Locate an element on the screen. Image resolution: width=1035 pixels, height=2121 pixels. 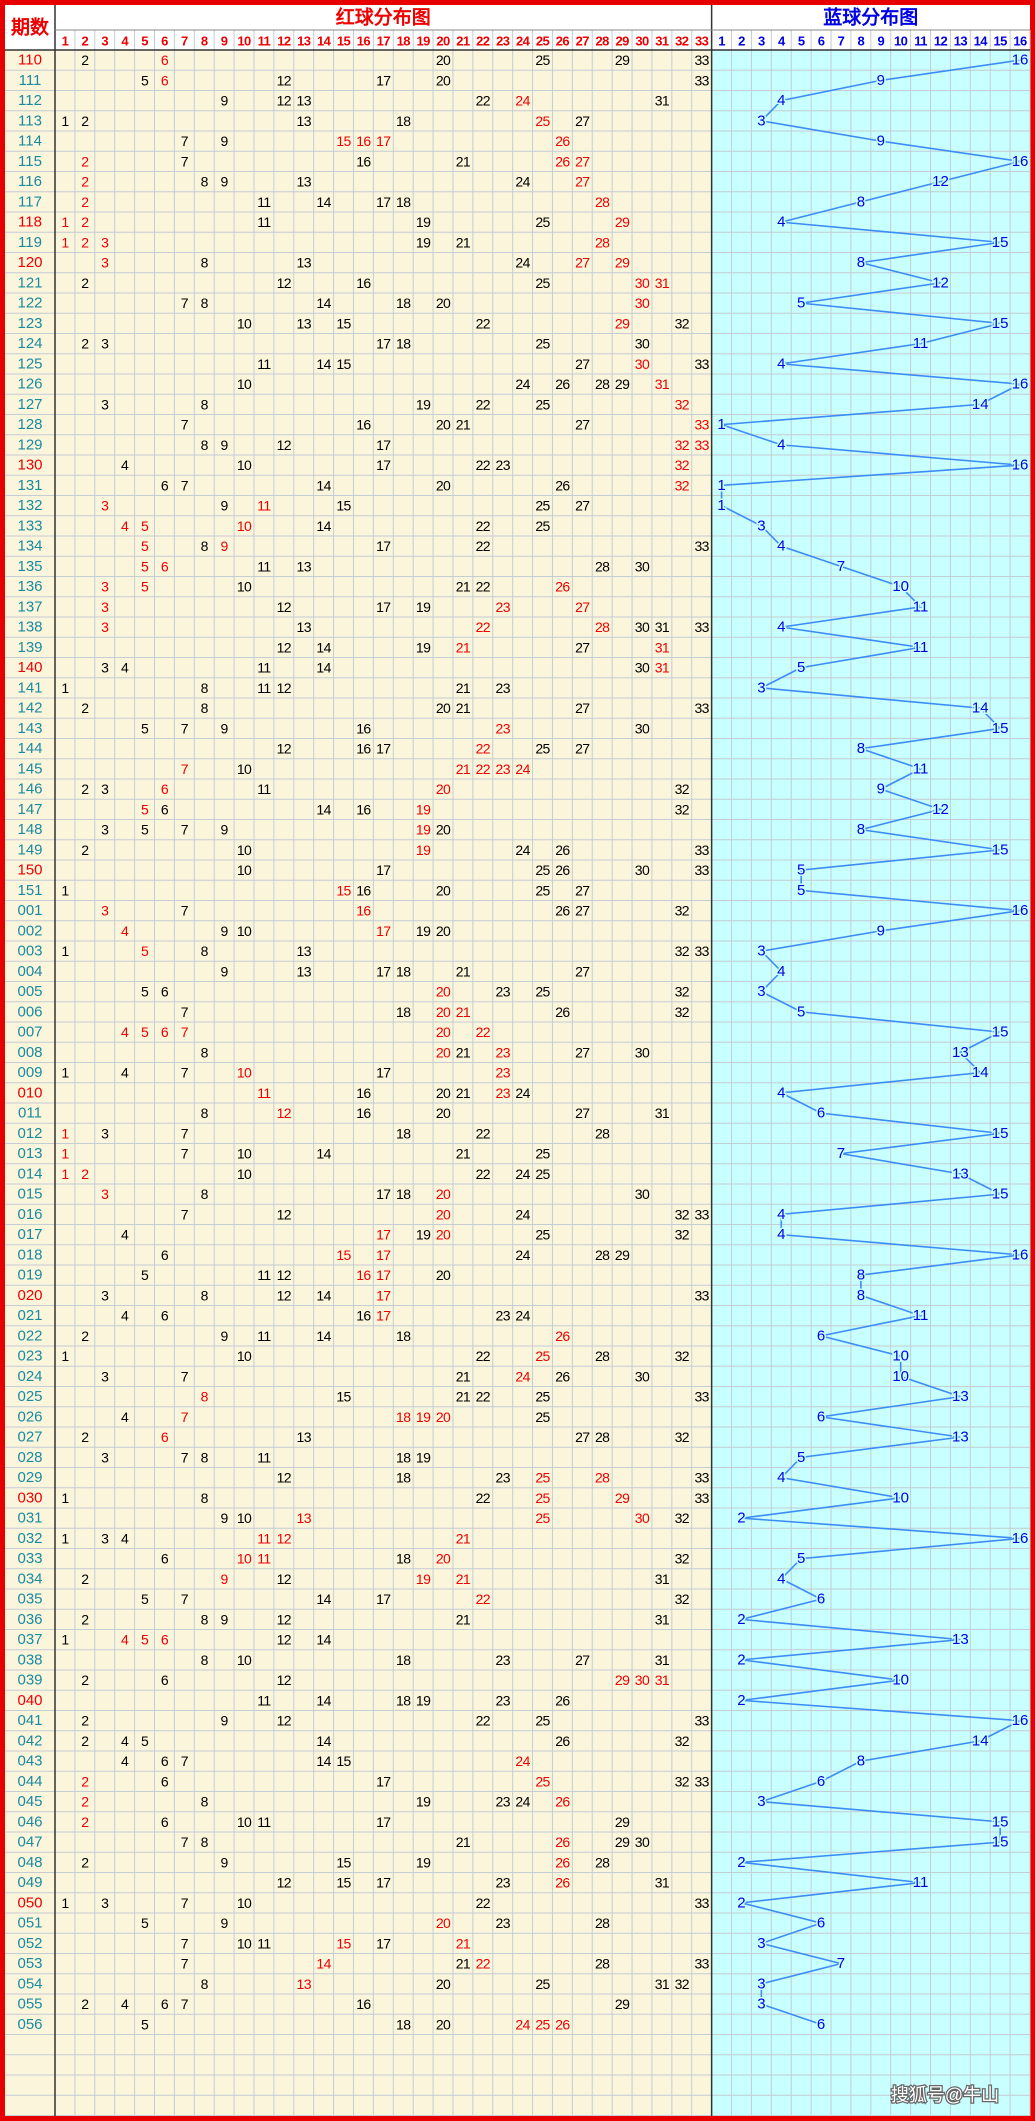
blue-number: 11 is located at coordinates (921, 768).